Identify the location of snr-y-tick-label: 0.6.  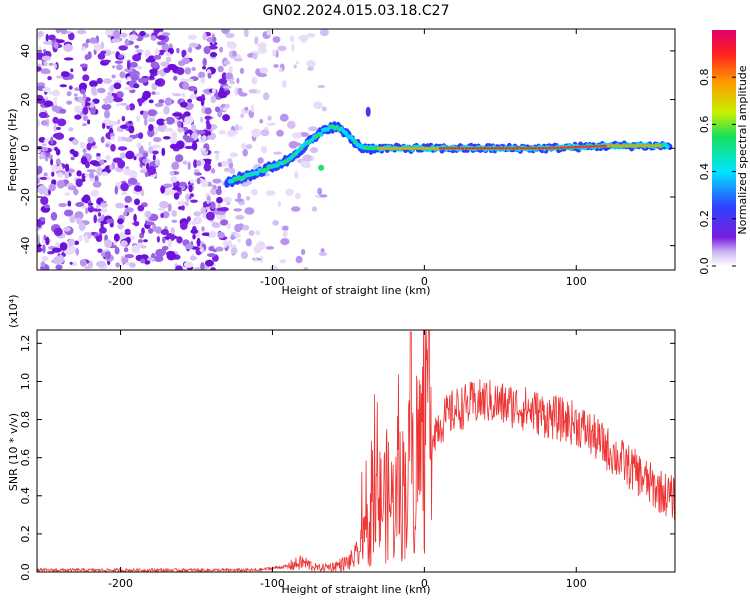
(25, 458).